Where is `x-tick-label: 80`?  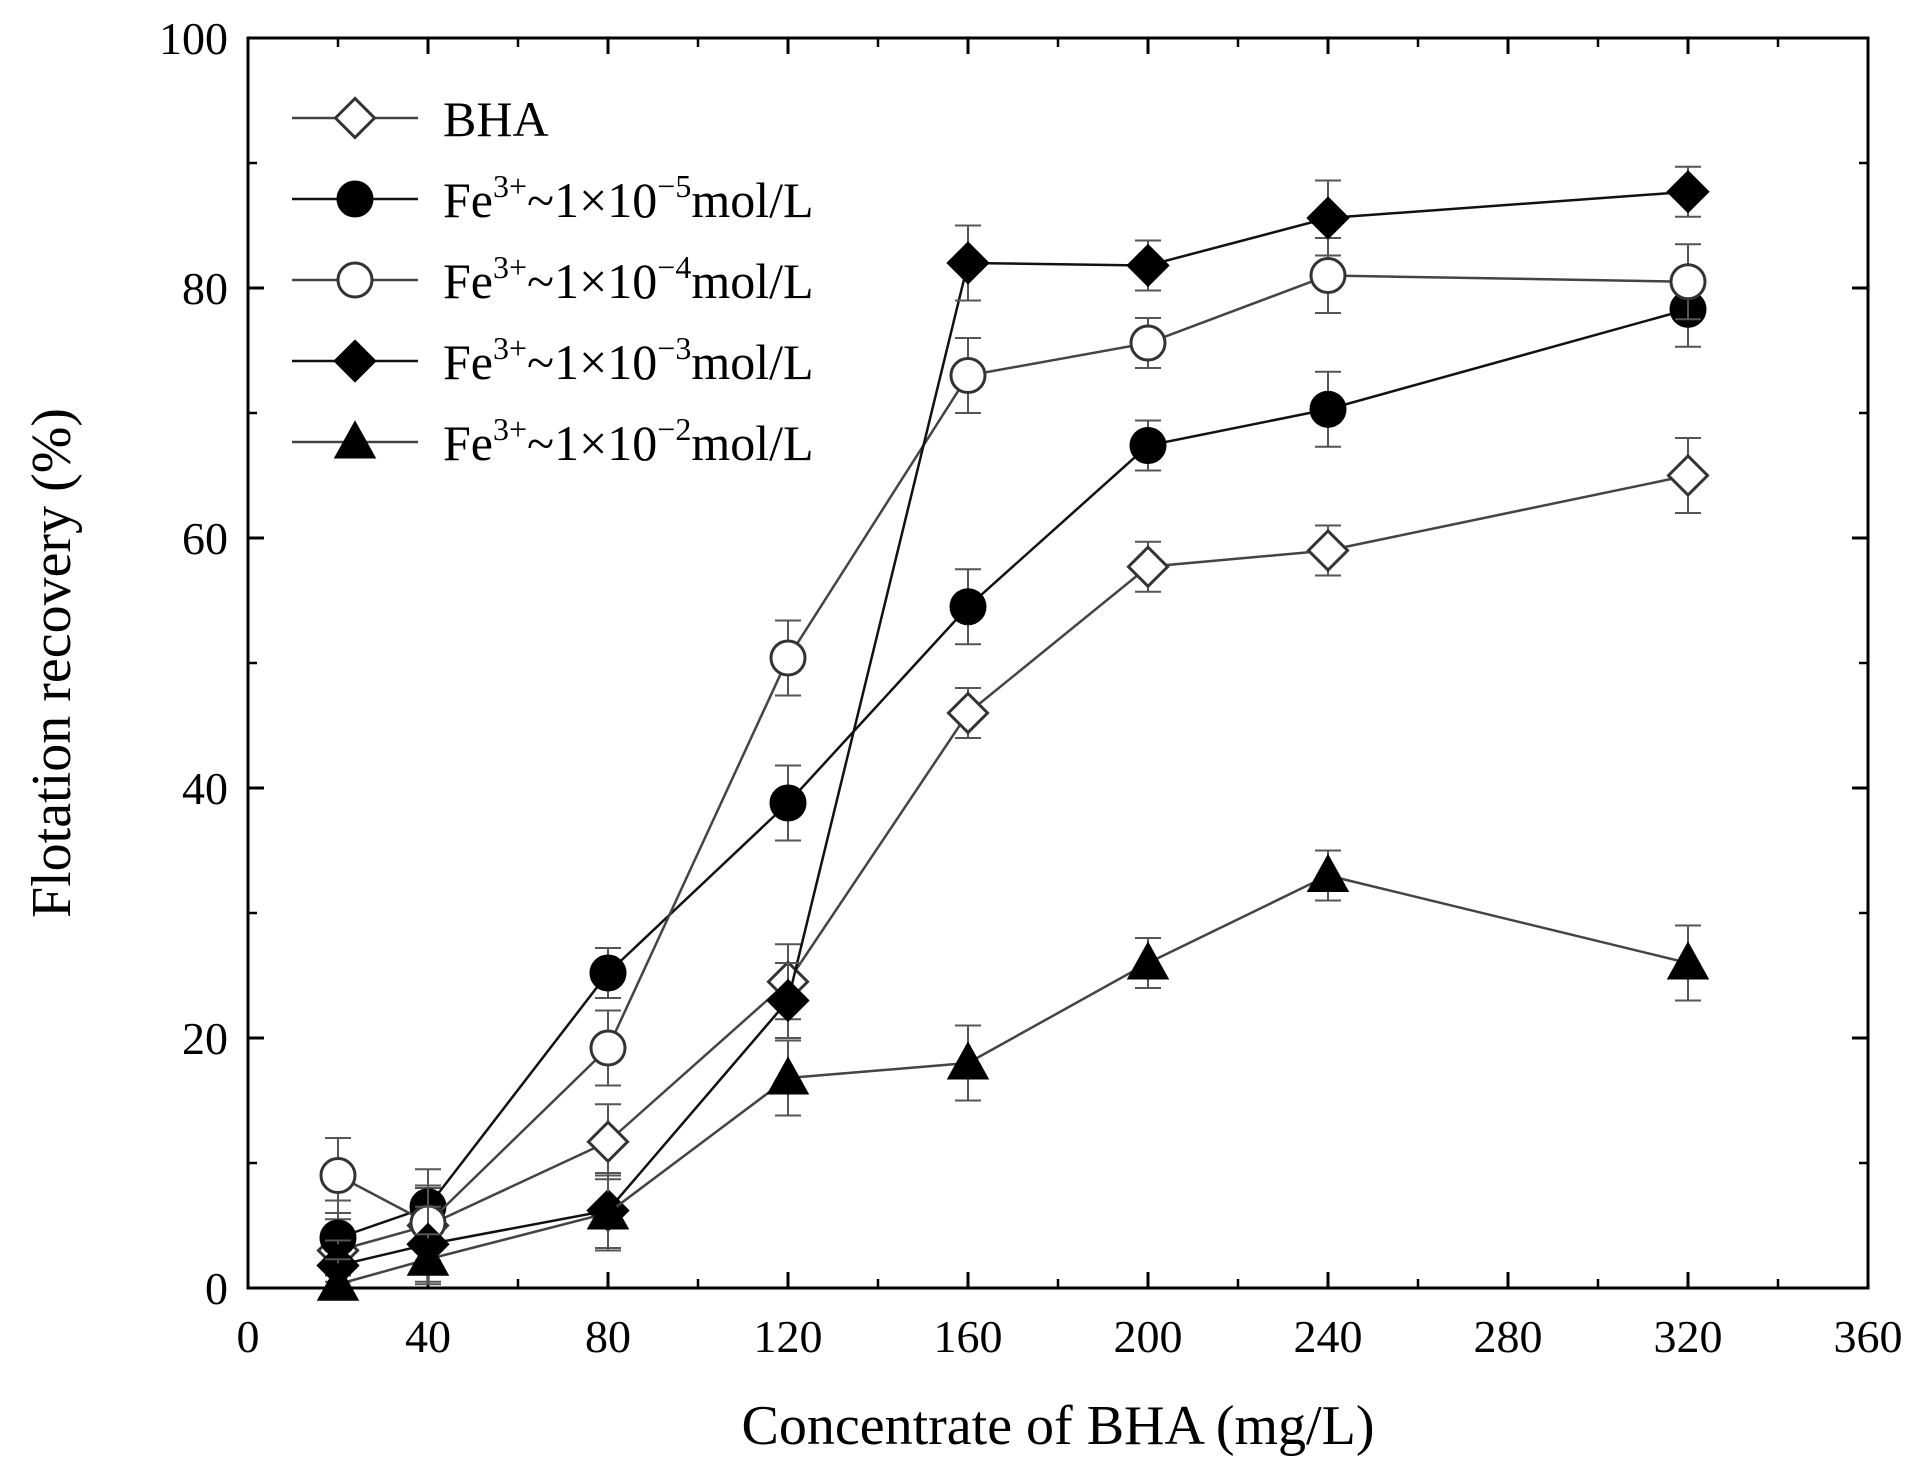 x-tick-label: 80 is located at coordinates (608, 1336).